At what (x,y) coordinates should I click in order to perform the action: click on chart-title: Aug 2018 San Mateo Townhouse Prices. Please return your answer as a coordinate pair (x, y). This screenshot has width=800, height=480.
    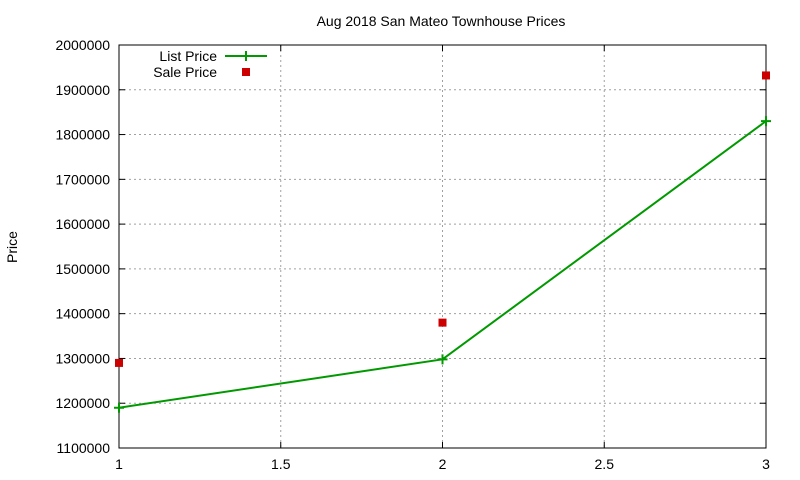
    Looking at the image, I should click on (441, 21).